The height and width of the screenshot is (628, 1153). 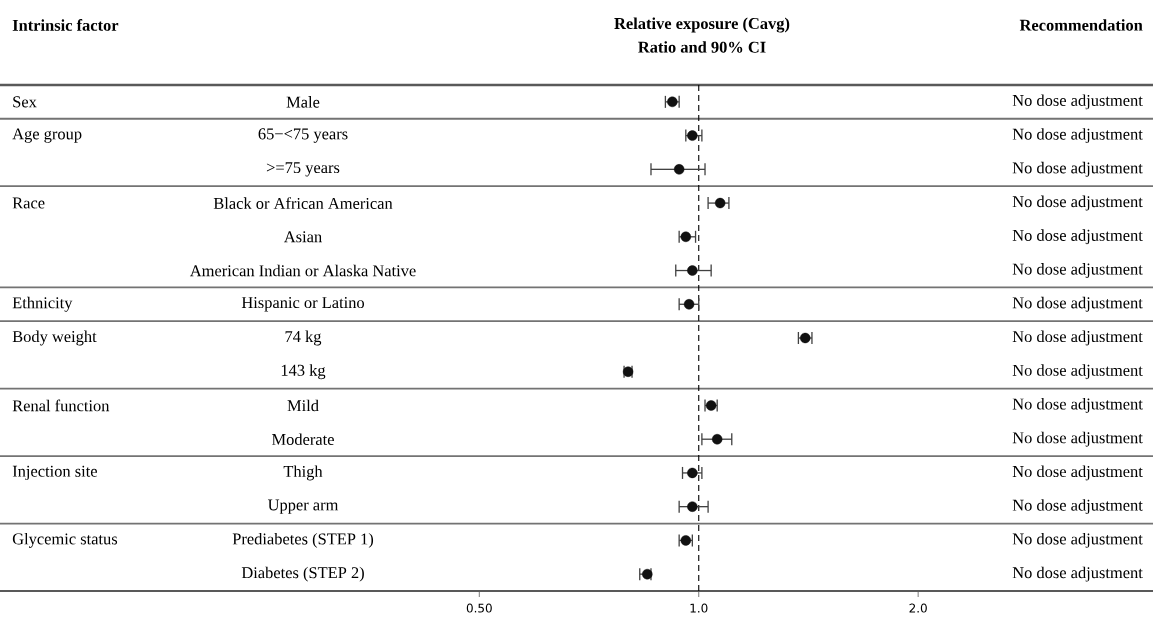 What do you see at coordinates (302, 237) in the screenshot?
I see `y-tick-label: Asian` at bounding box center [302, 237].